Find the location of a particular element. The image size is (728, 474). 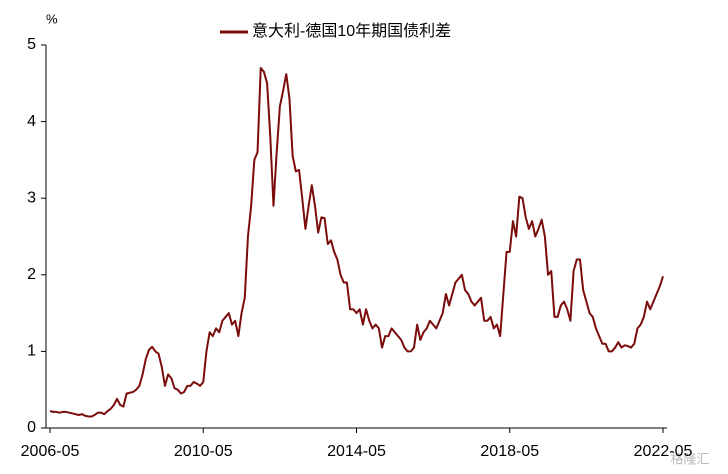

x-tick-label: 2018-05 is located at coordinates (509, 451).